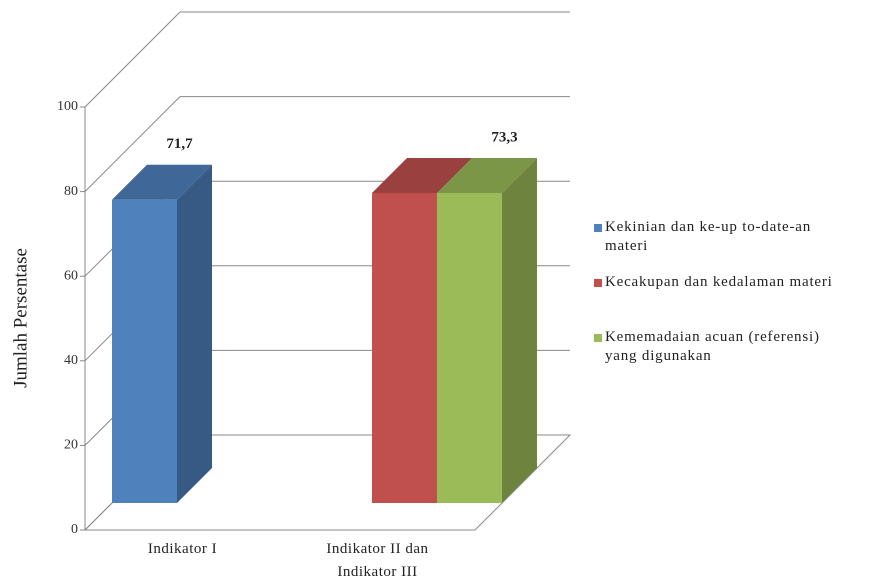  Describe the element at coordinates (71, 275) in the screenshot. I see `y-tick-label: 60` at that location.